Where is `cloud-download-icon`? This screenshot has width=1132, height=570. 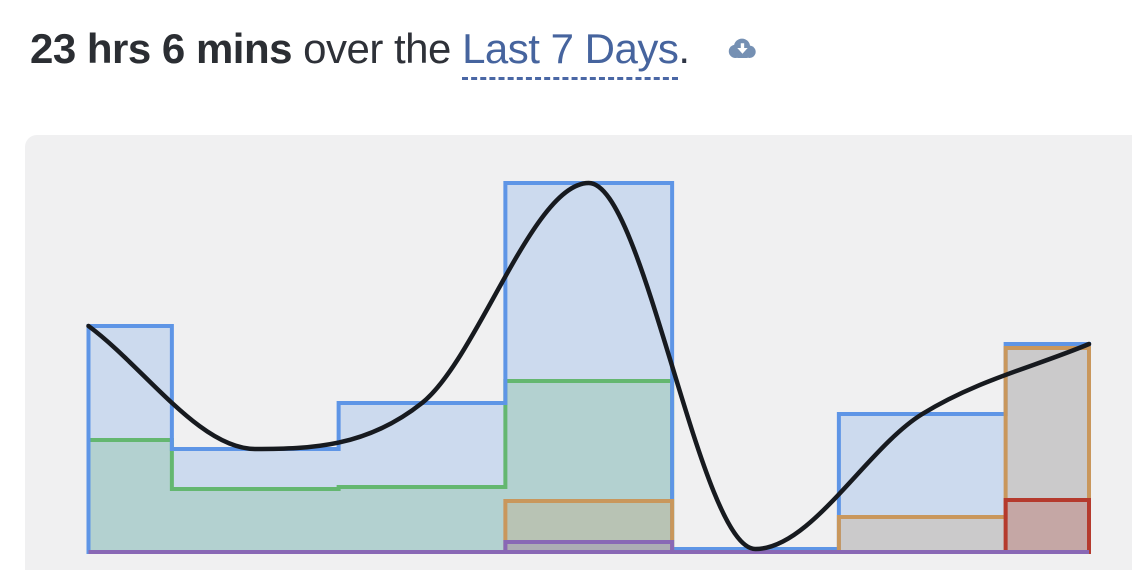
cloud-download-icon is located at coordinates (742, 48).